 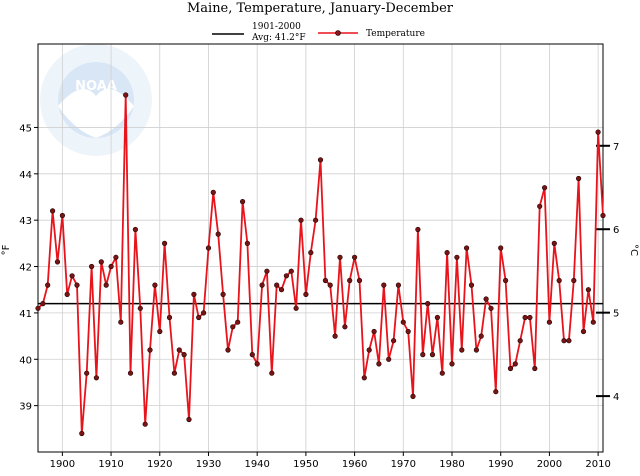 I want to click on x-tick-label: 1950, so click(x=305, y=464).